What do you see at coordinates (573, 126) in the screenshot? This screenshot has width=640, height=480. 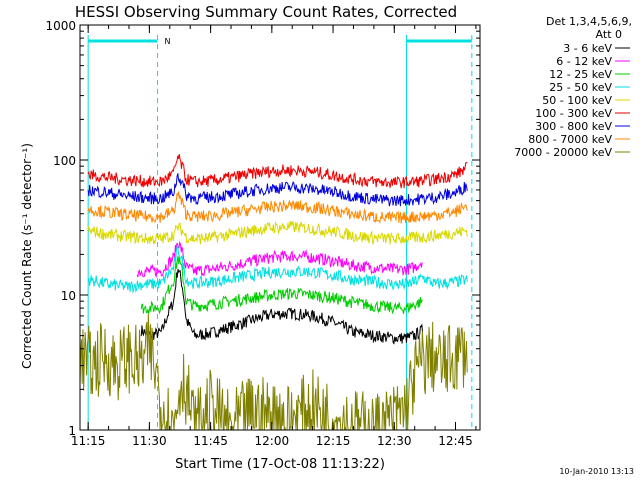 I see `legend-label: 300 - 800 keV` at bounding box center [573, 126].